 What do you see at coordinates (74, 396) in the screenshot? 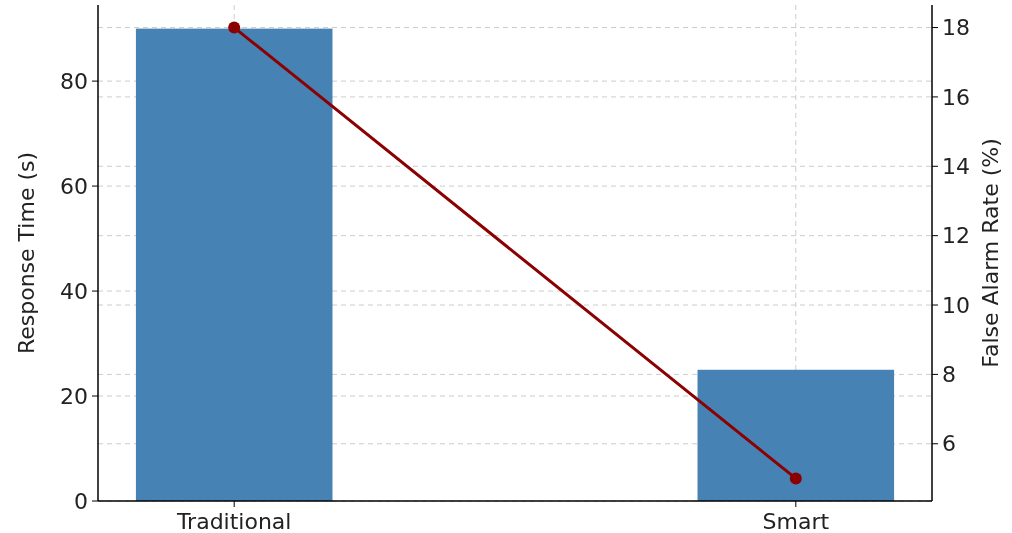
I see `y-tick-label: 20` at bounding box center [74, 396].